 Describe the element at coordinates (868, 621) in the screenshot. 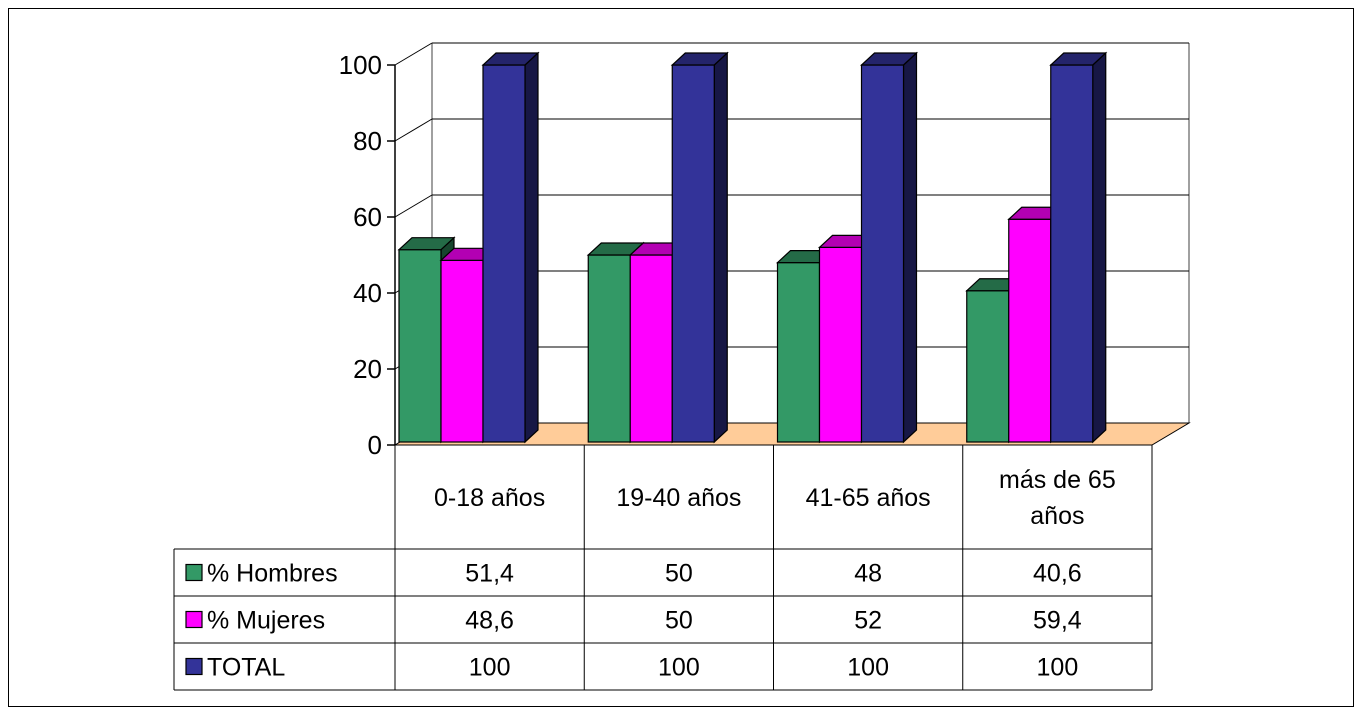

I see `data-label: 52` at that location.